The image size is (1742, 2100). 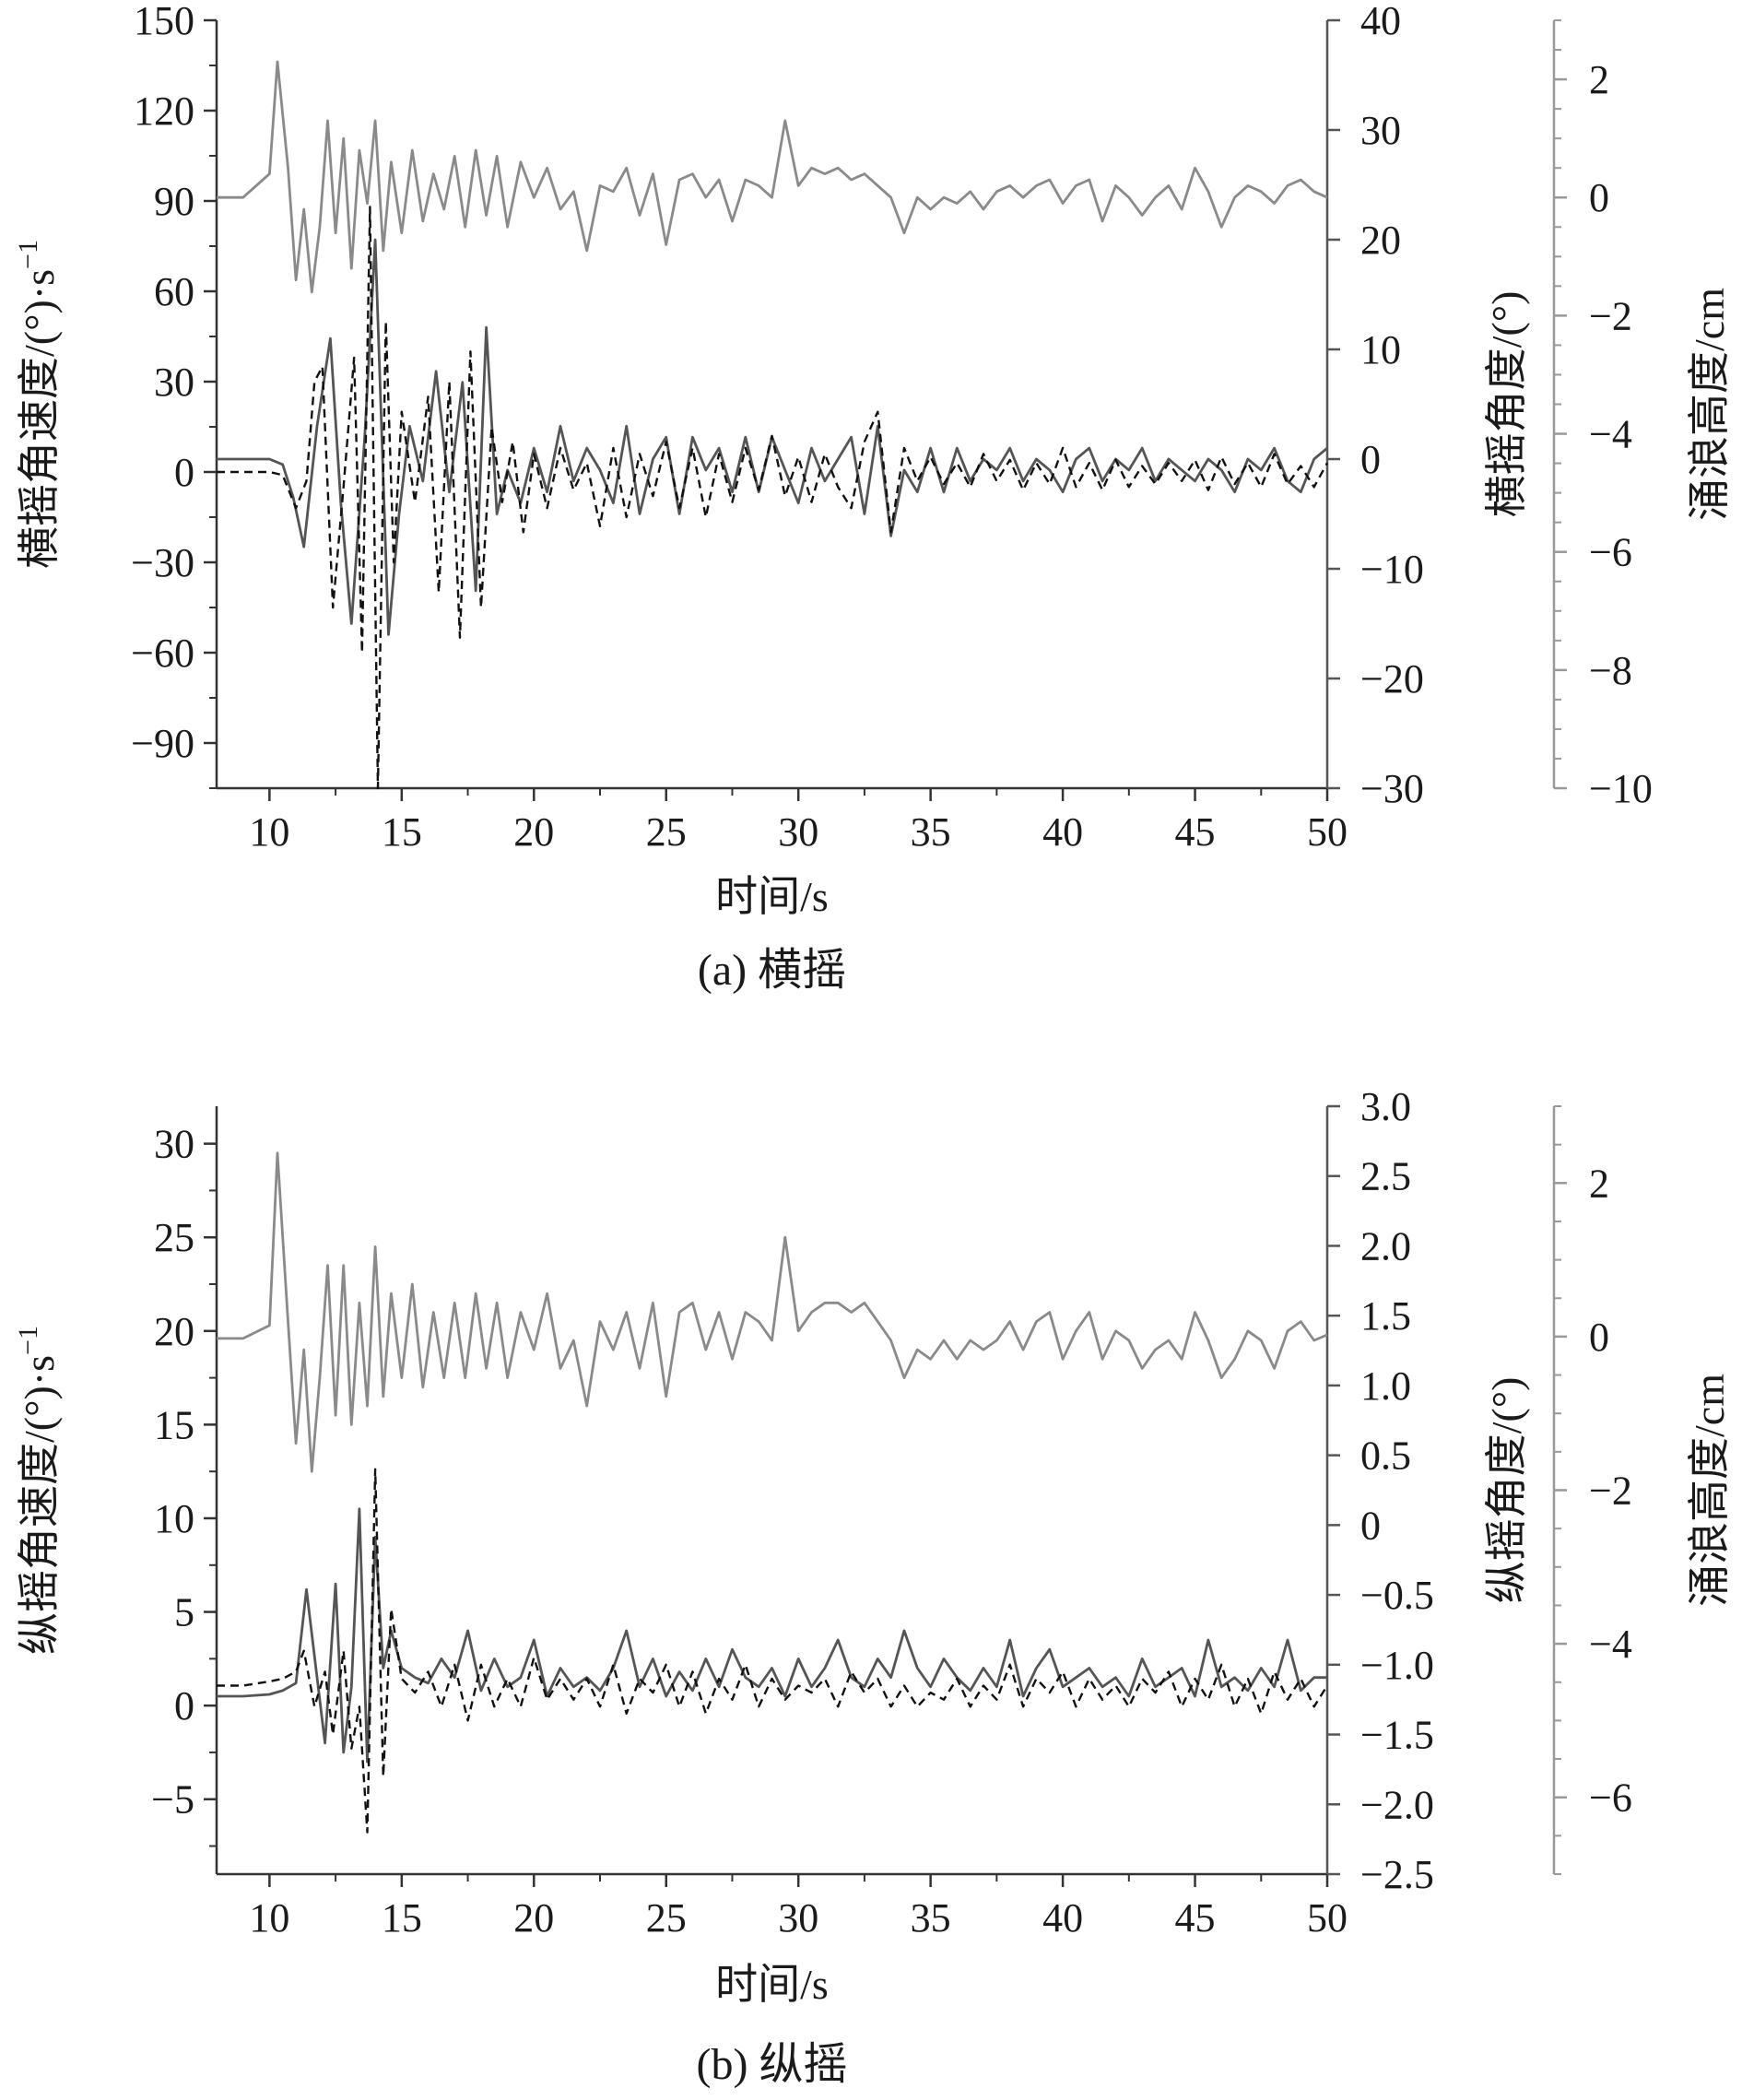 What do you see at coordinates (184, 1613) in the screenshot?
I see `left-tick-label: 5` at bounding box center [184, 1613].